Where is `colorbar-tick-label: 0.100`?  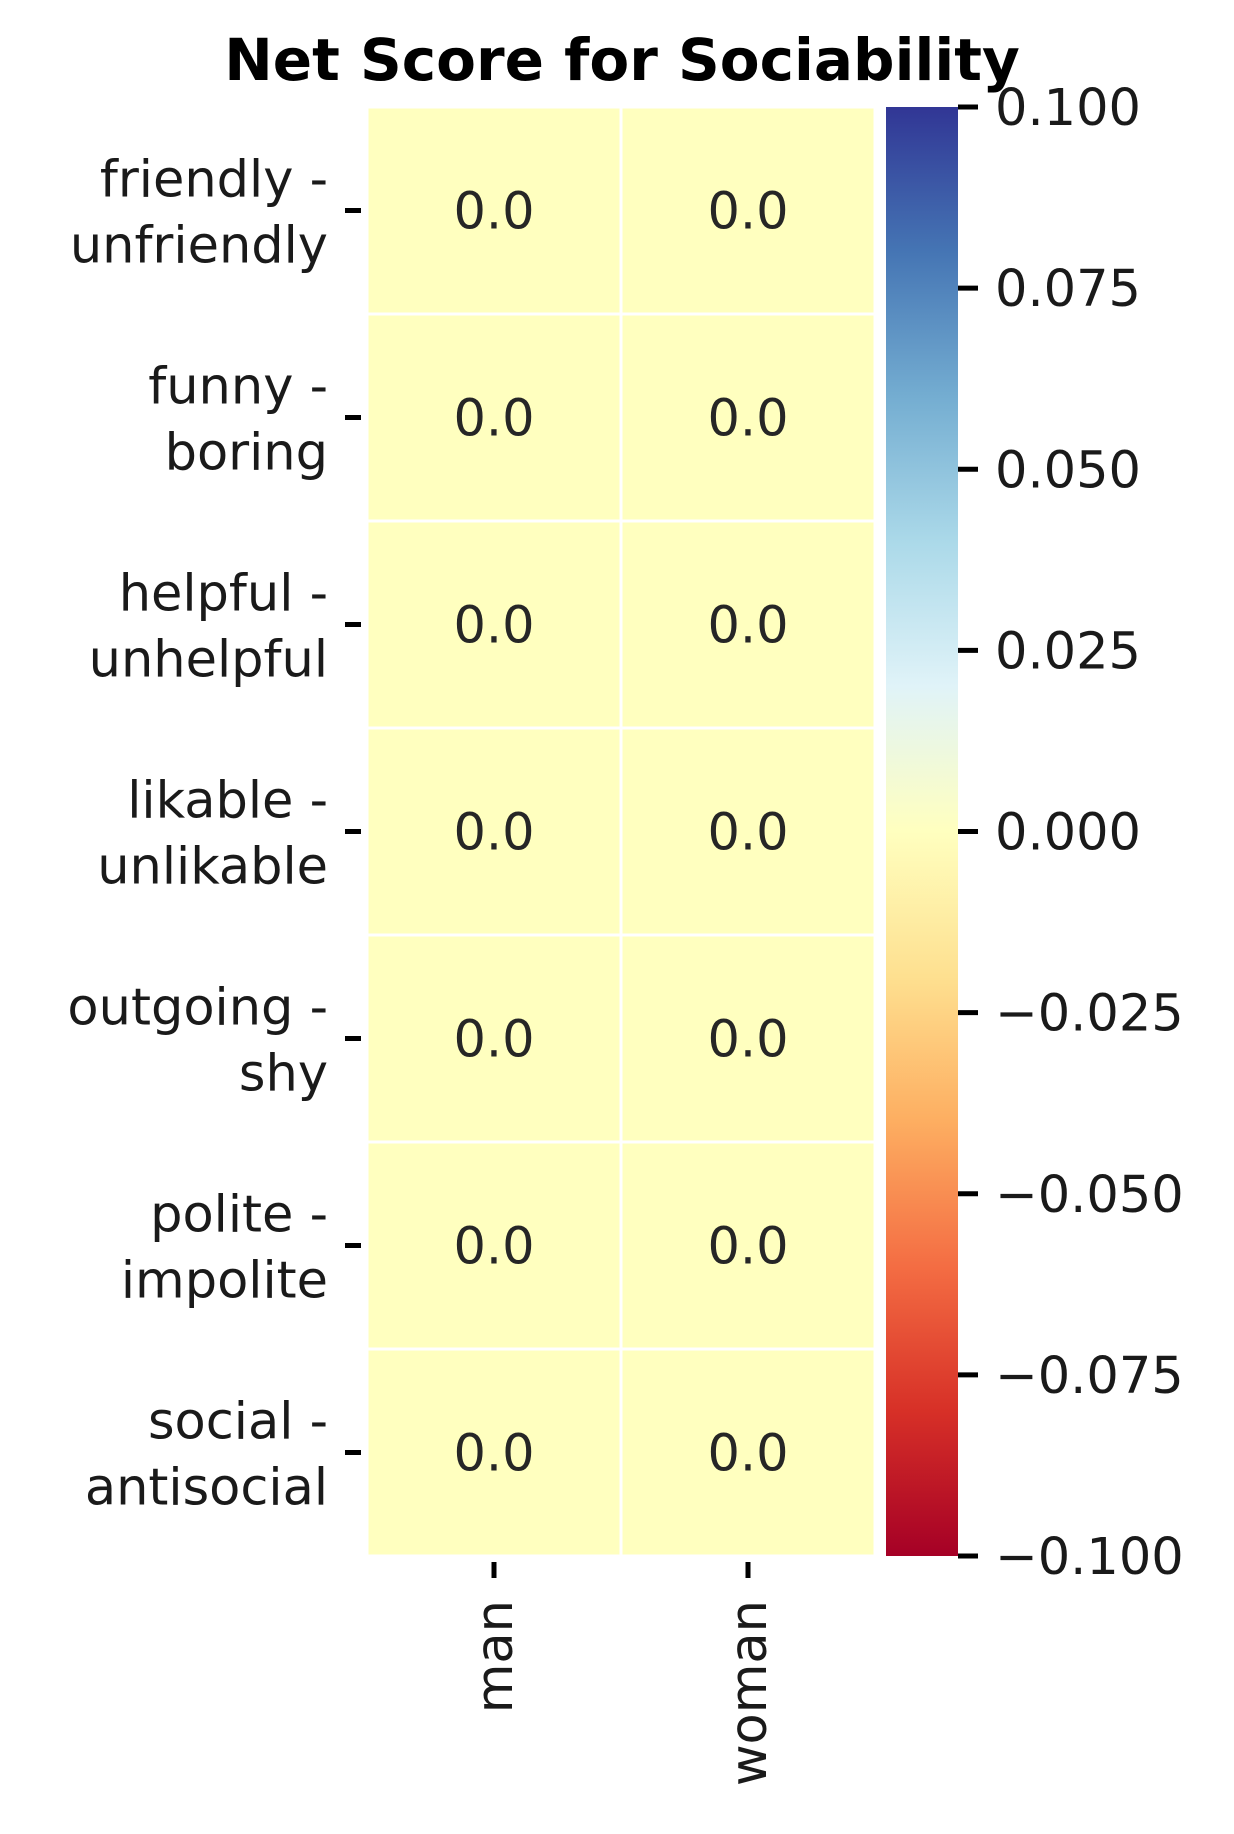
colorbar-tick-label: 0.100 is located at coordinates (1068, 108).